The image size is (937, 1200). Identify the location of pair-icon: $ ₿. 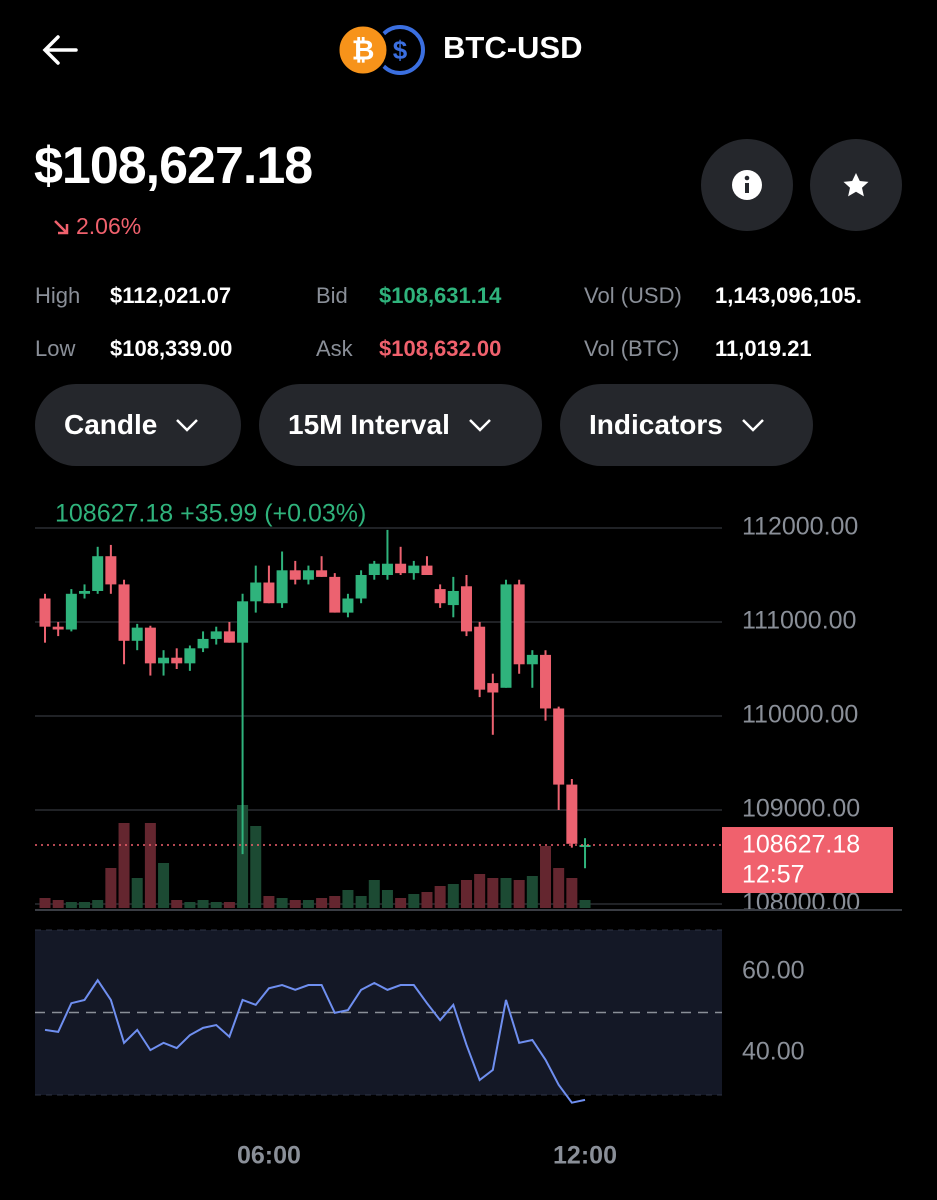
(380, 50).